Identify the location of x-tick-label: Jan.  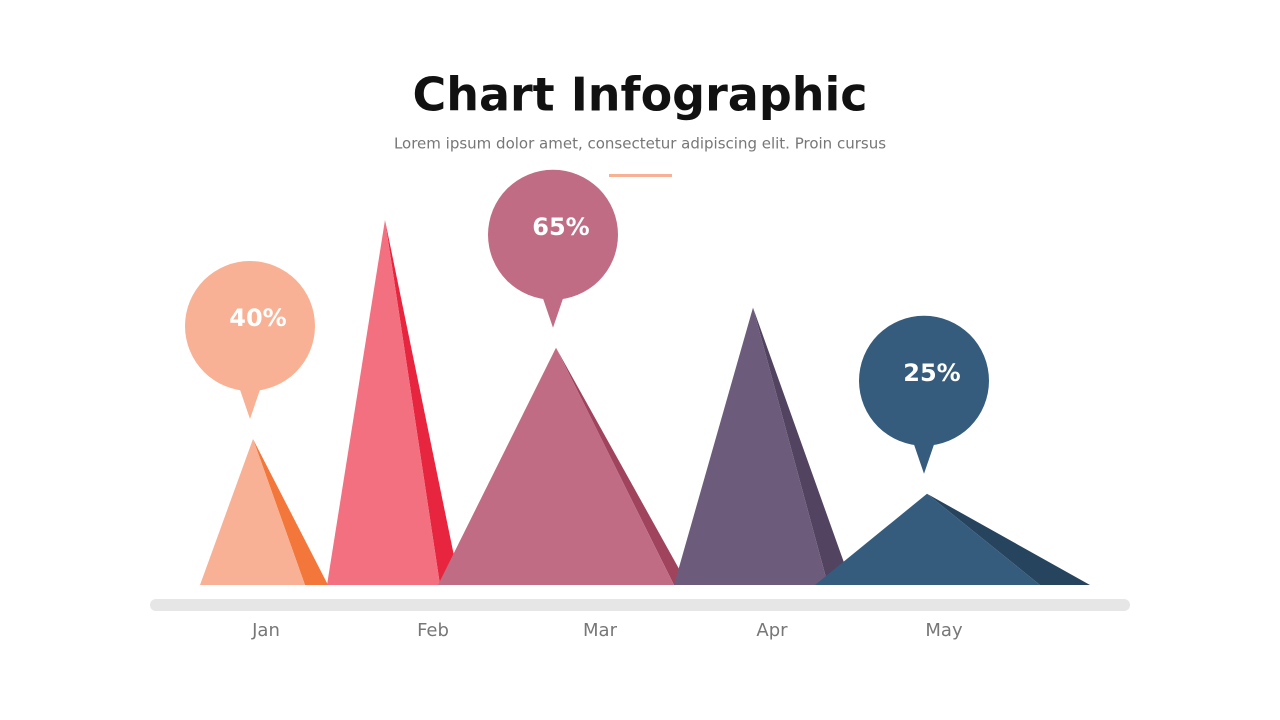
(265, 630).